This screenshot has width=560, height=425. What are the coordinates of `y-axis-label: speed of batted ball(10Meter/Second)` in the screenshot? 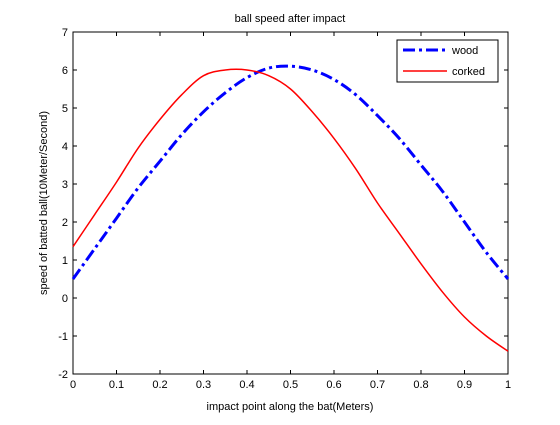 It's located at (44, 203).